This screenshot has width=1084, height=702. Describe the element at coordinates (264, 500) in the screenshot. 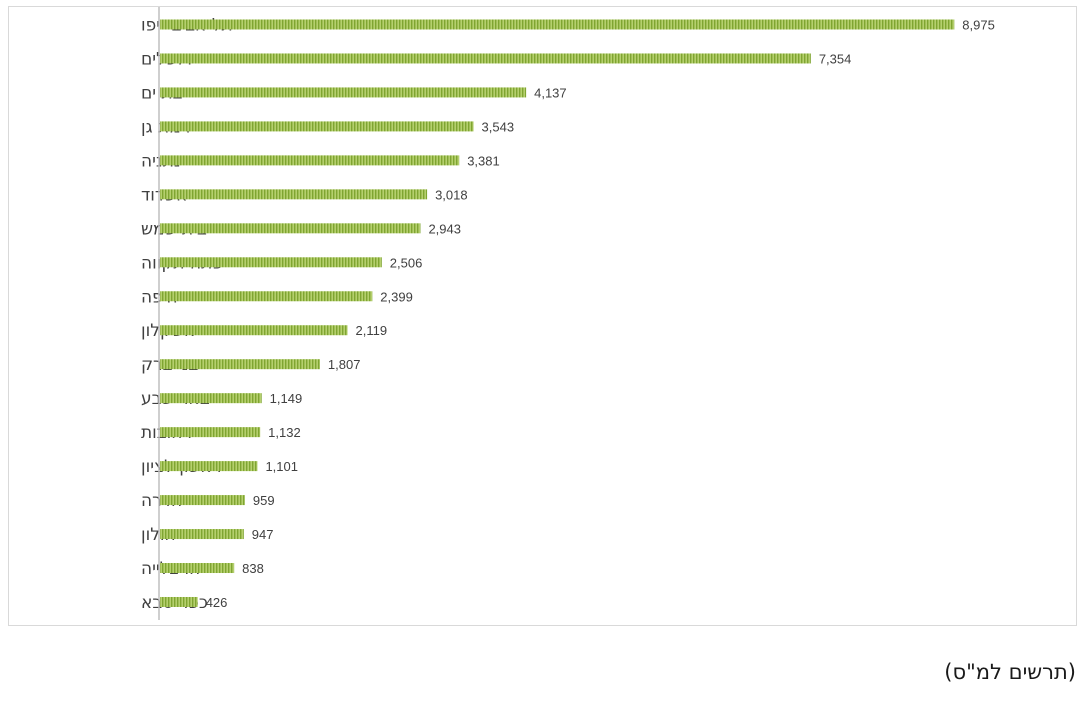

I see `value-label: 959` at that location.